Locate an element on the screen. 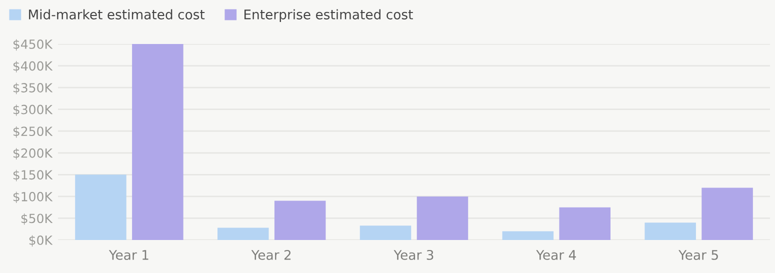 The height and width of the screenshot is (273, 775). x-tick-label: Year 1 is located at coordinates (128, 255).